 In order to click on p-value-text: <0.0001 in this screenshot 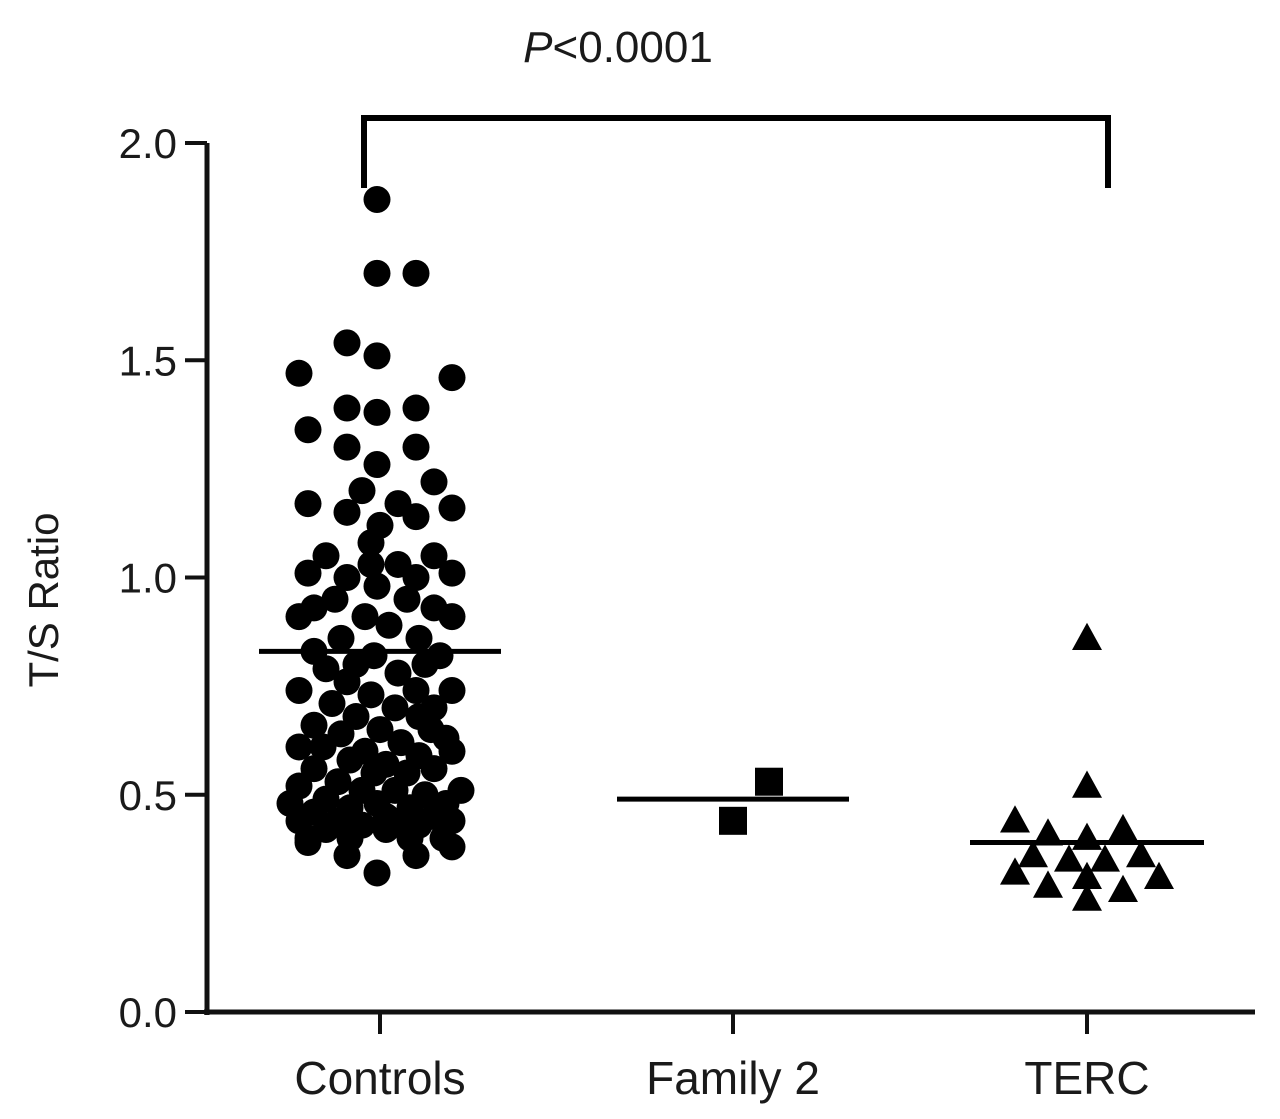, I will do `click(633, 47)`.